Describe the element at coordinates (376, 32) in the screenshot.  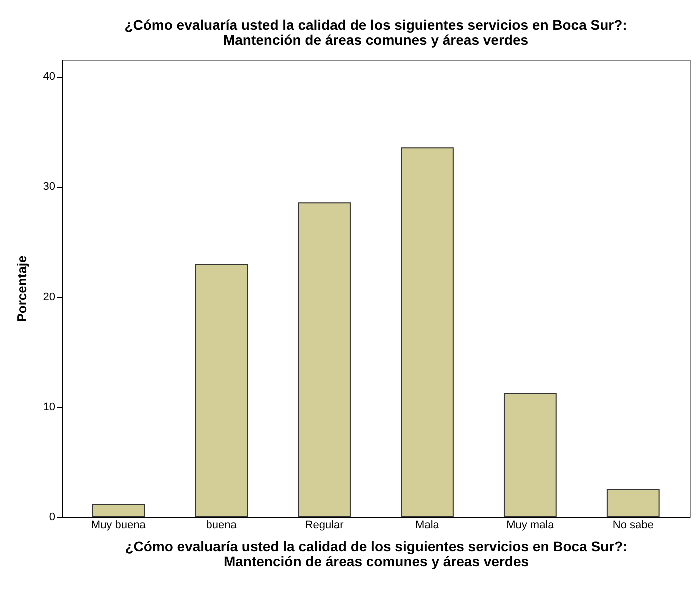
I see `chart-title: ¿Cómo evaluaría usted la calidad de los siguientes servicios en Boca Sur?: Mantención de áreas comunes y áreas verdes` at that location.